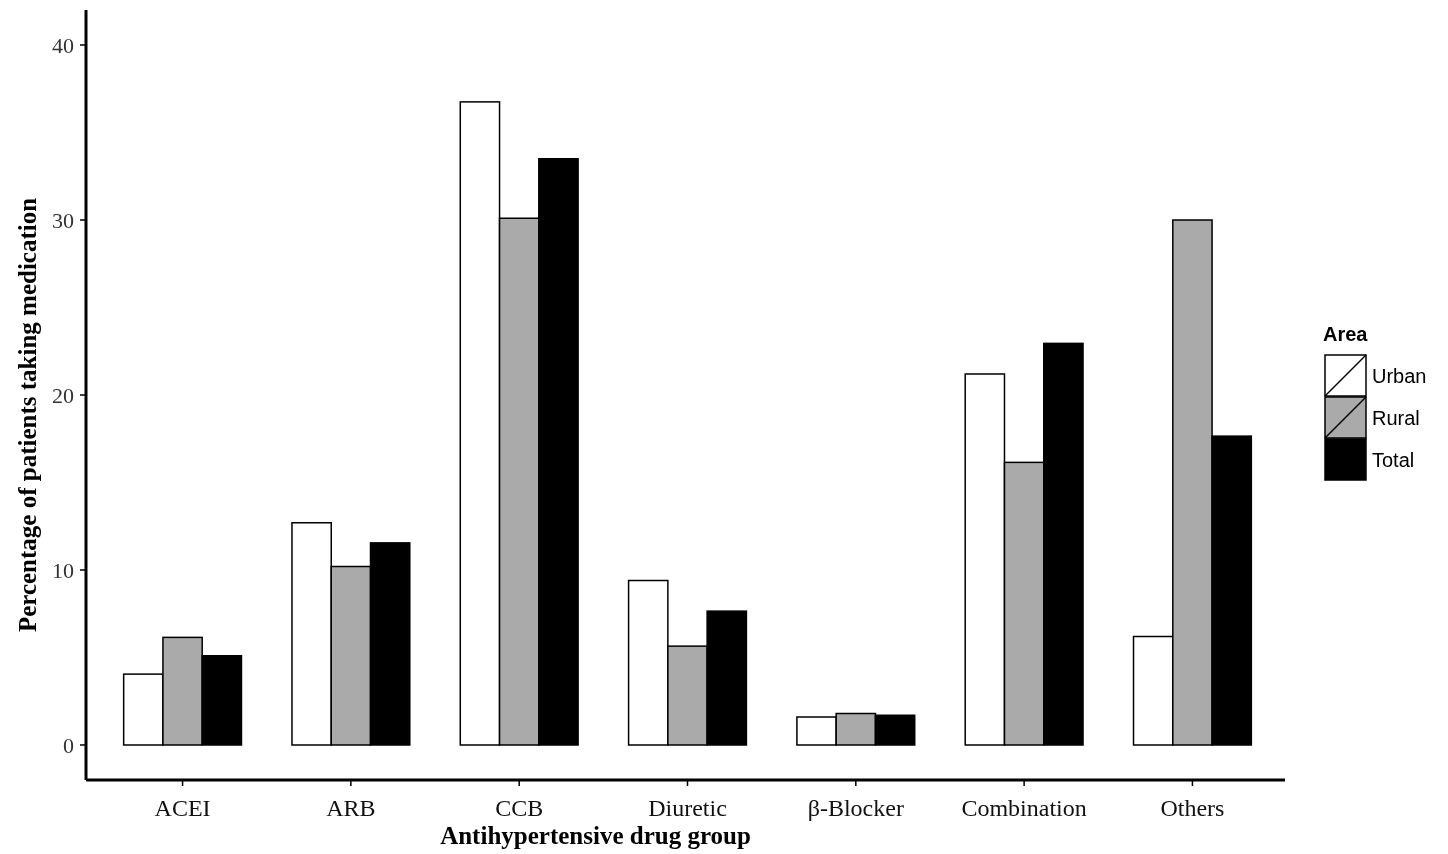 Image resolution: width=1448 pixels, height=854 pixels. What do you see at coordinates (63, 45) in the screenshot?
I see `y-tick-label: 40` at bounding box center [63, 45].